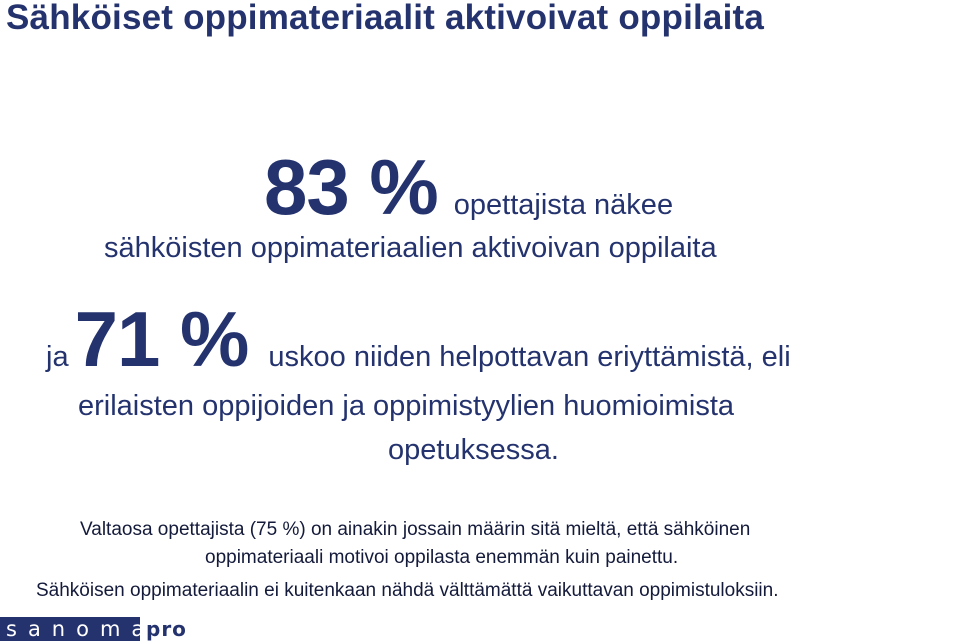 This screenshot has width=960, height=644. What do you see at coordinates (57, 357) in the screenshot?
I see `stat-71-prefix: ja` at bounding box center [57, 357].